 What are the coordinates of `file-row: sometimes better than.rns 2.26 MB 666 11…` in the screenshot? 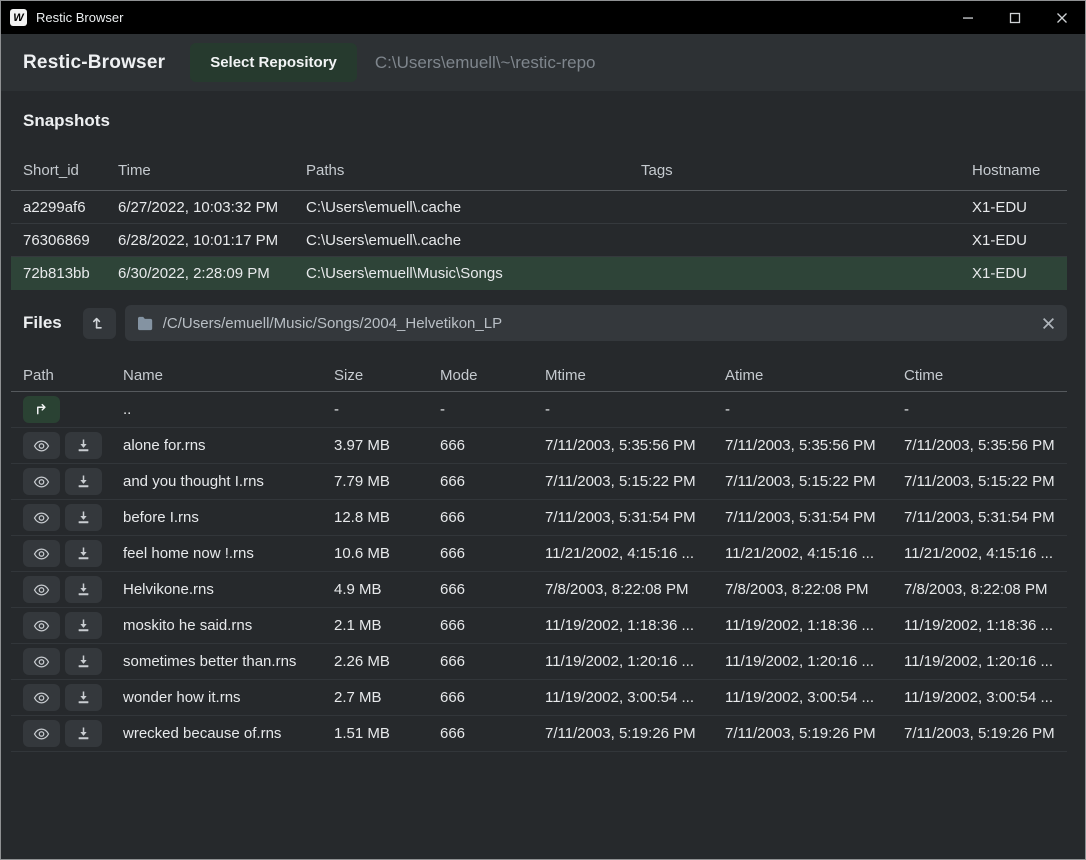 It's located at (539, 662).